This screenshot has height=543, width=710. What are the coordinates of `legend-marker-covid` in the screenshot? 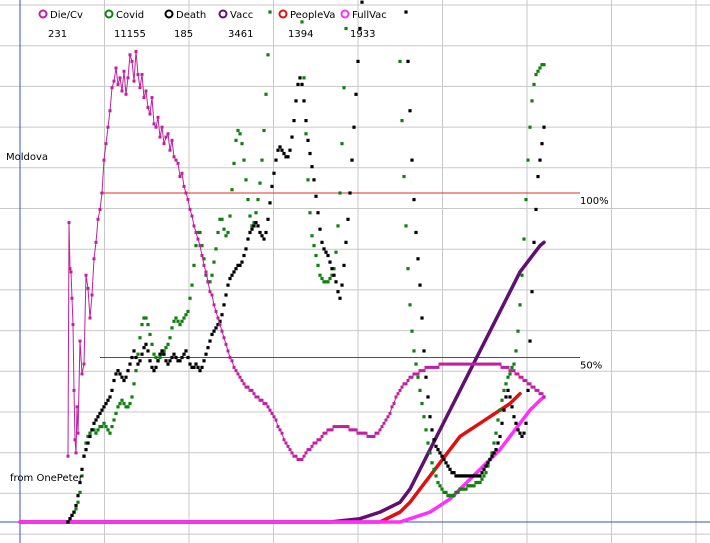 It's located at (109, 14).